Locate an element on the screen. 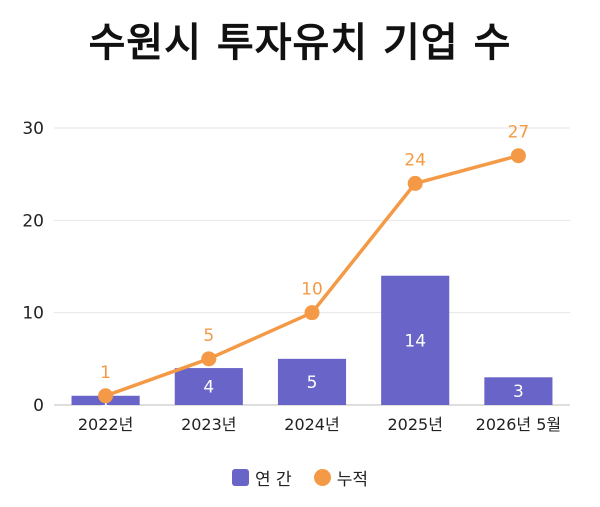 The image size is (600, 507). legend-item-annual: 연 간 is located at coordinates (262, 477).